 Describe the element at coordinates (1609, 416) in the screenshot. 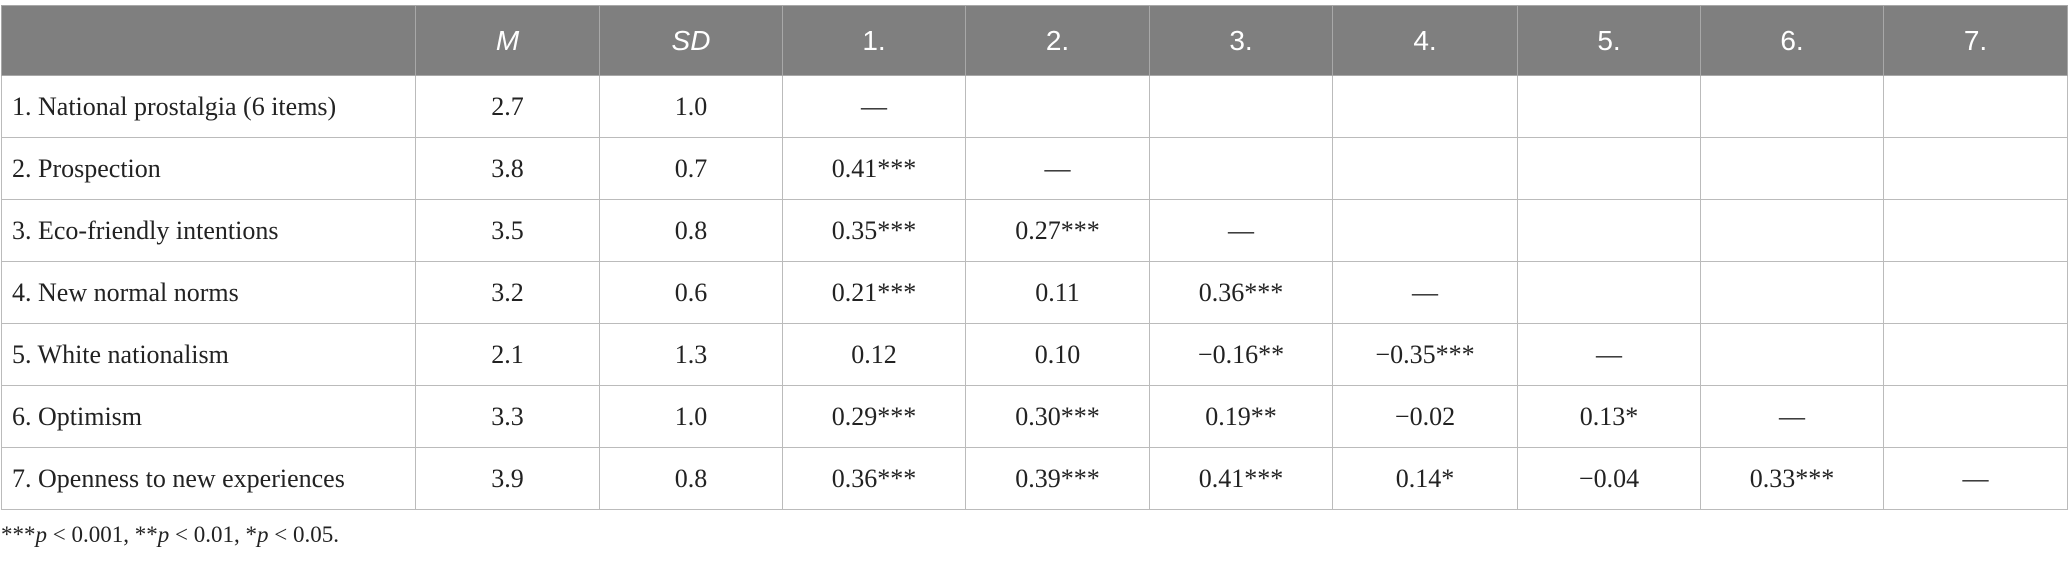

I see `table-cell: 0.13*` at that location.